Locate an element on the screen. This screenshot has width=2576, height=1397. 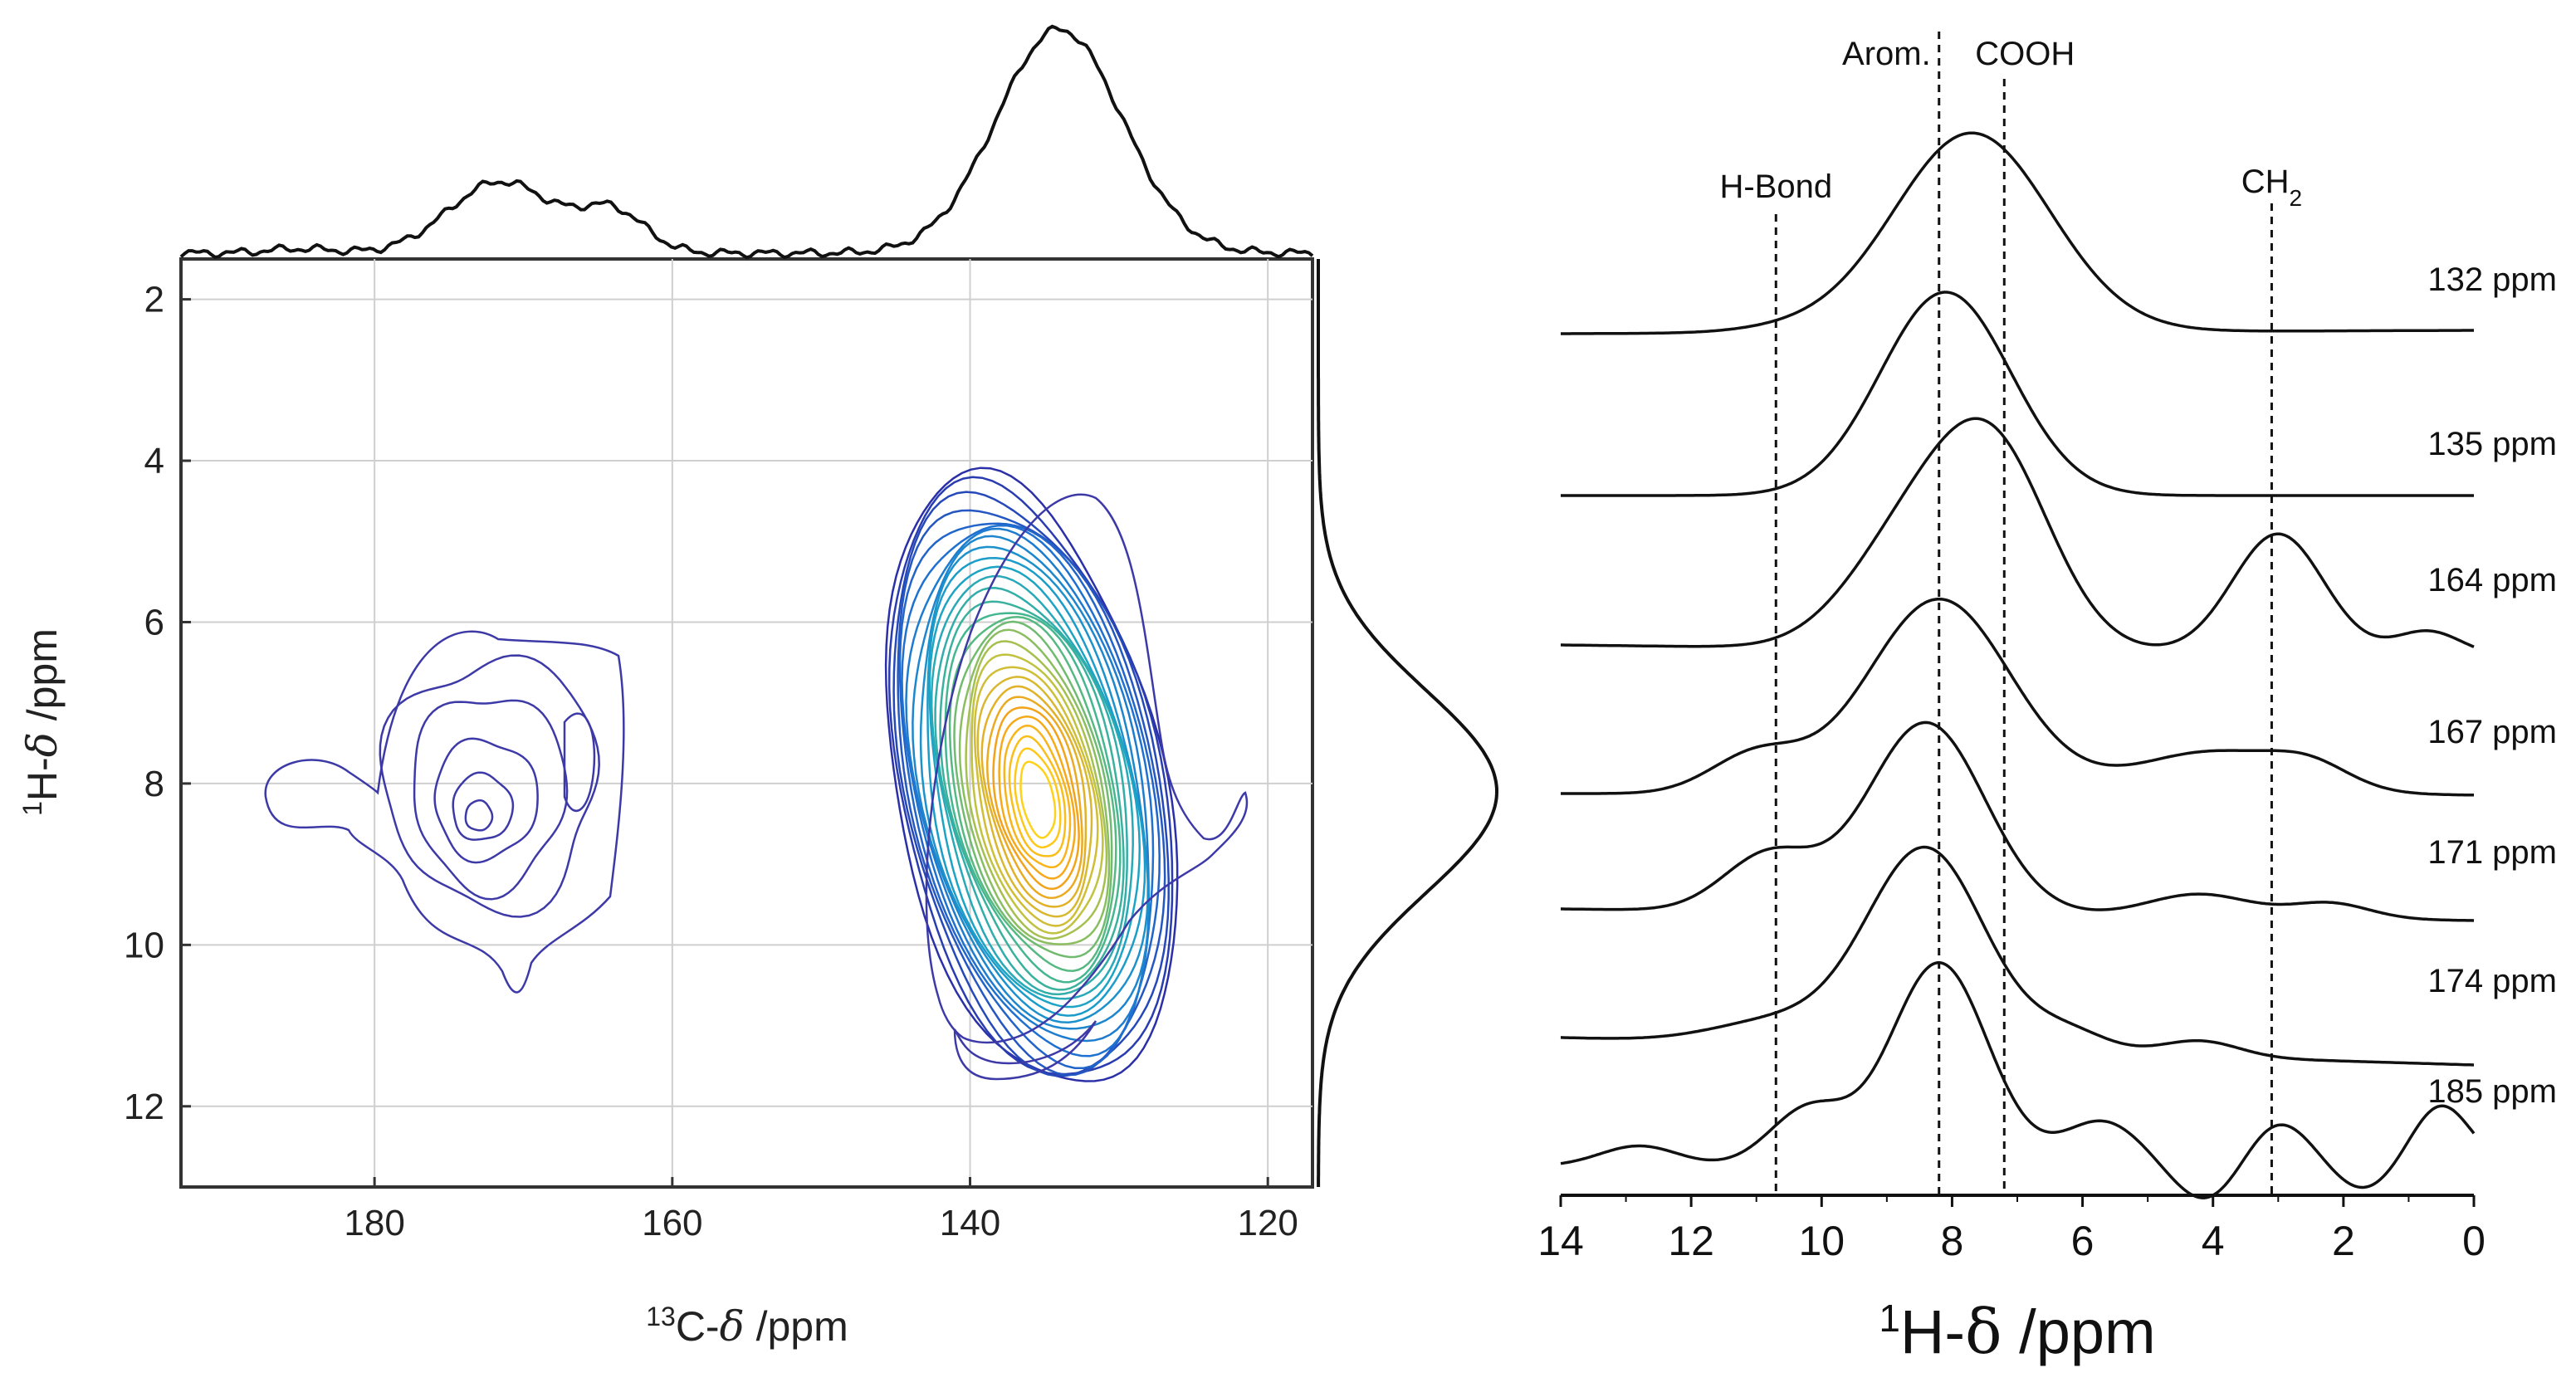
y-axis-label: 1H-δ /ppm is located at coordinates (41, 722).